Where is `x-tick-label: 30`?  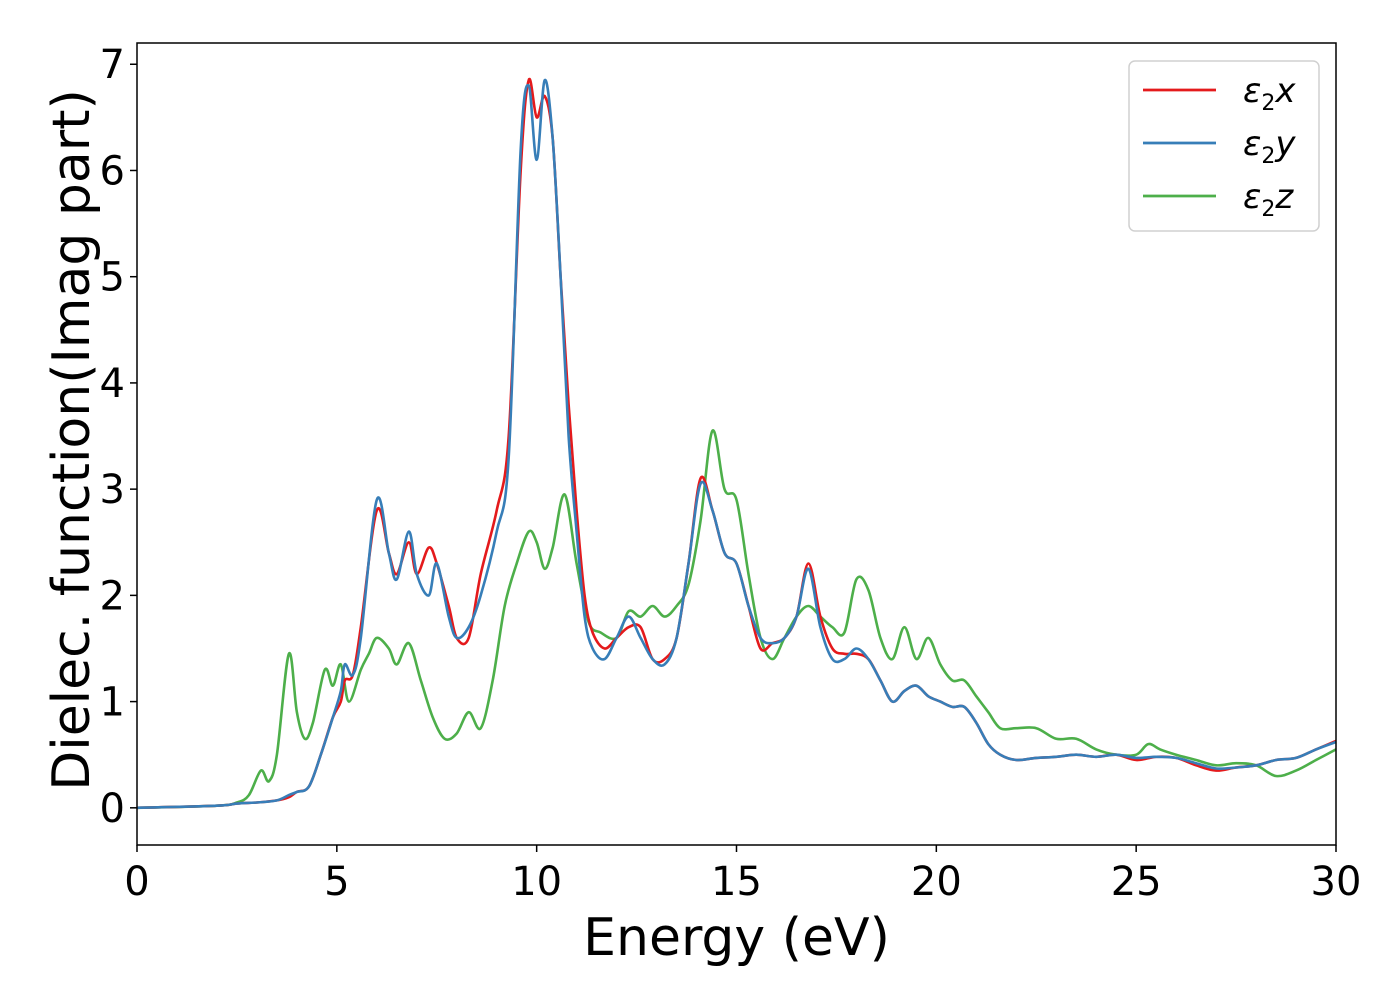
x-tick-label: 30 is located at coordinates (1336, 882).